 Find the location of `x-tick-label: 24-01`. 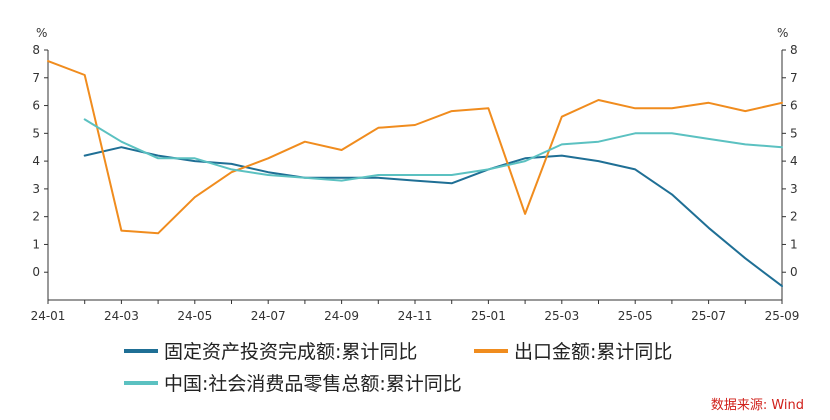

x-tick-label: 24-01 is located at coordinates (48, 316).